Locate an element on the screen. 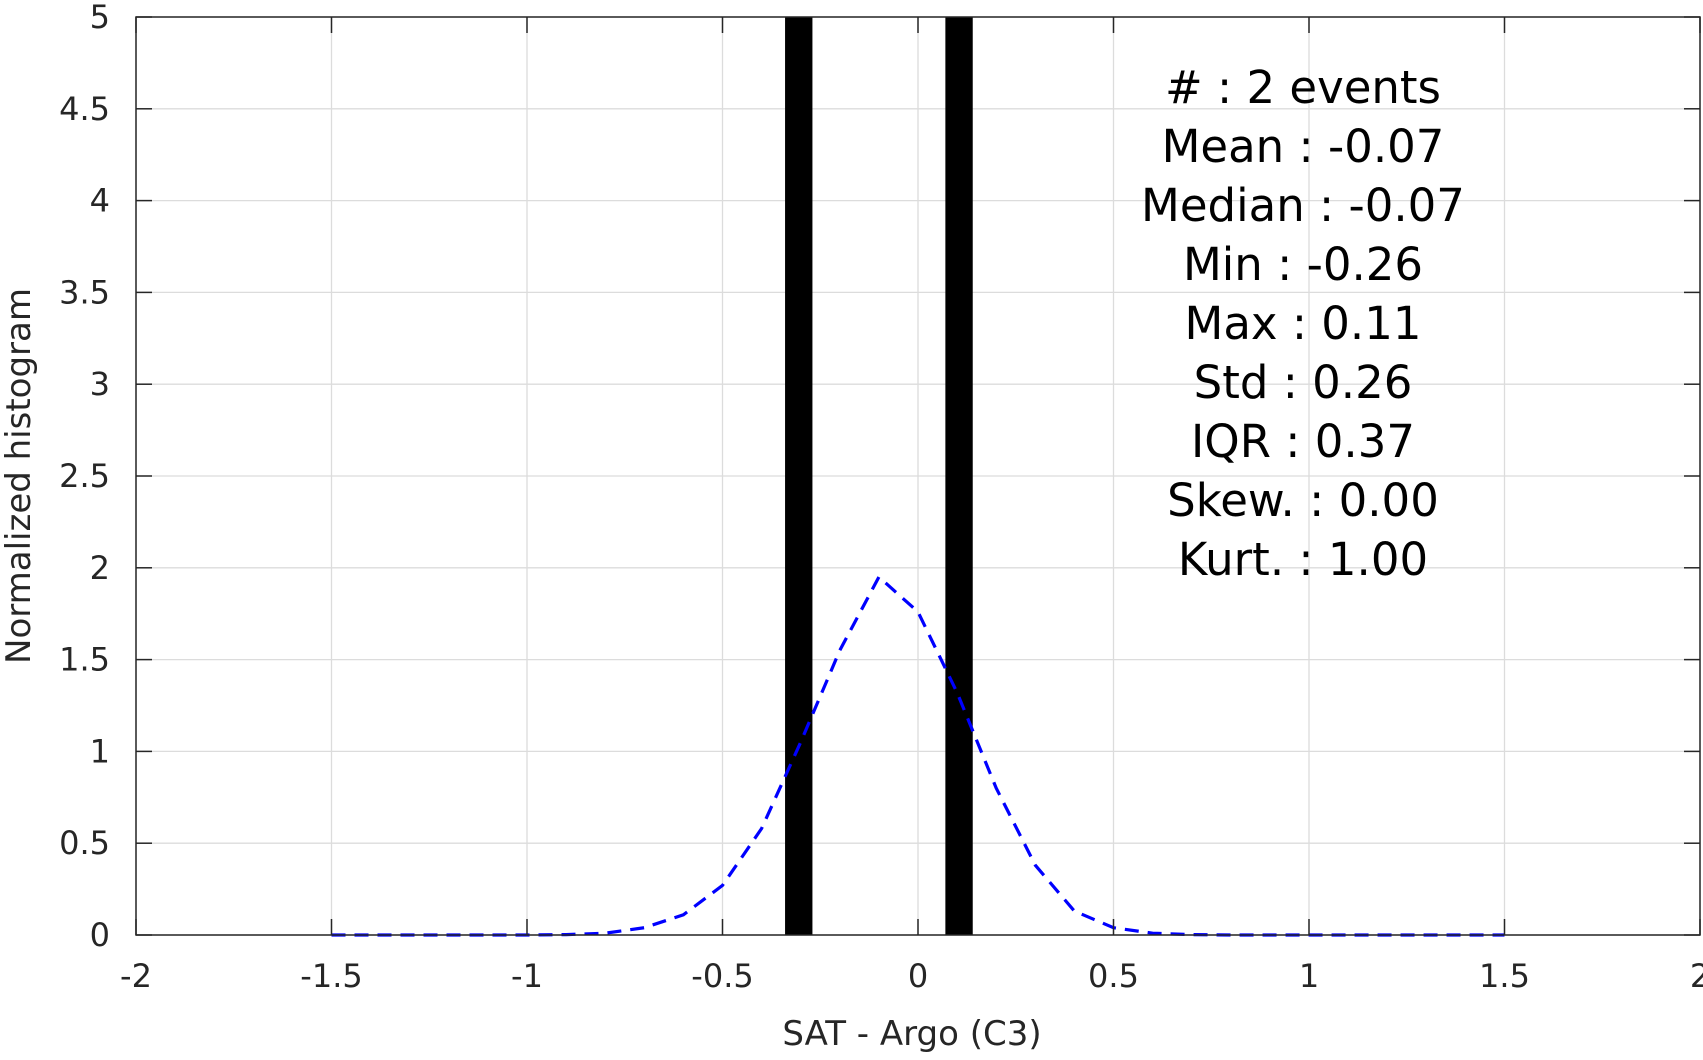  x-tick-label: 0 is located at coordinates (918, 976).